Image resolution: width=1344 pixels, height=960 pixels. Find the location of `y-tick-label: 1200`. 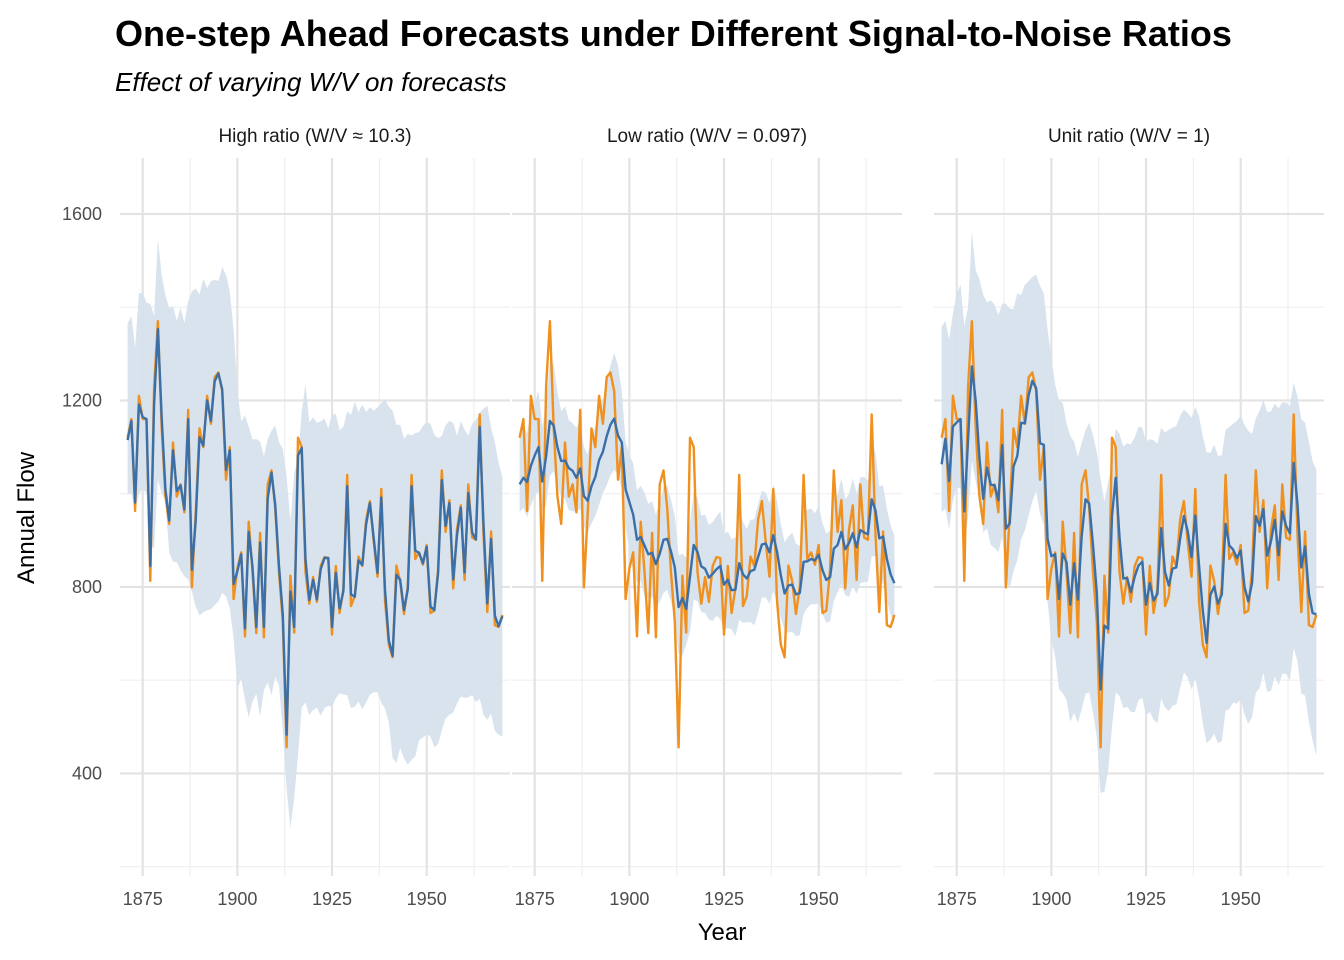

y-tick-label: 1200 is located at coordinates (82, 400).